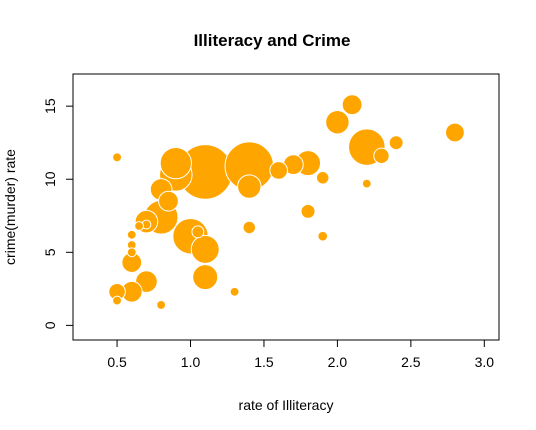  What do you see at coordinates (411, 362) in the screenshot?
I see `x-tick-label: 2.5` at bounding box center [411, 362].